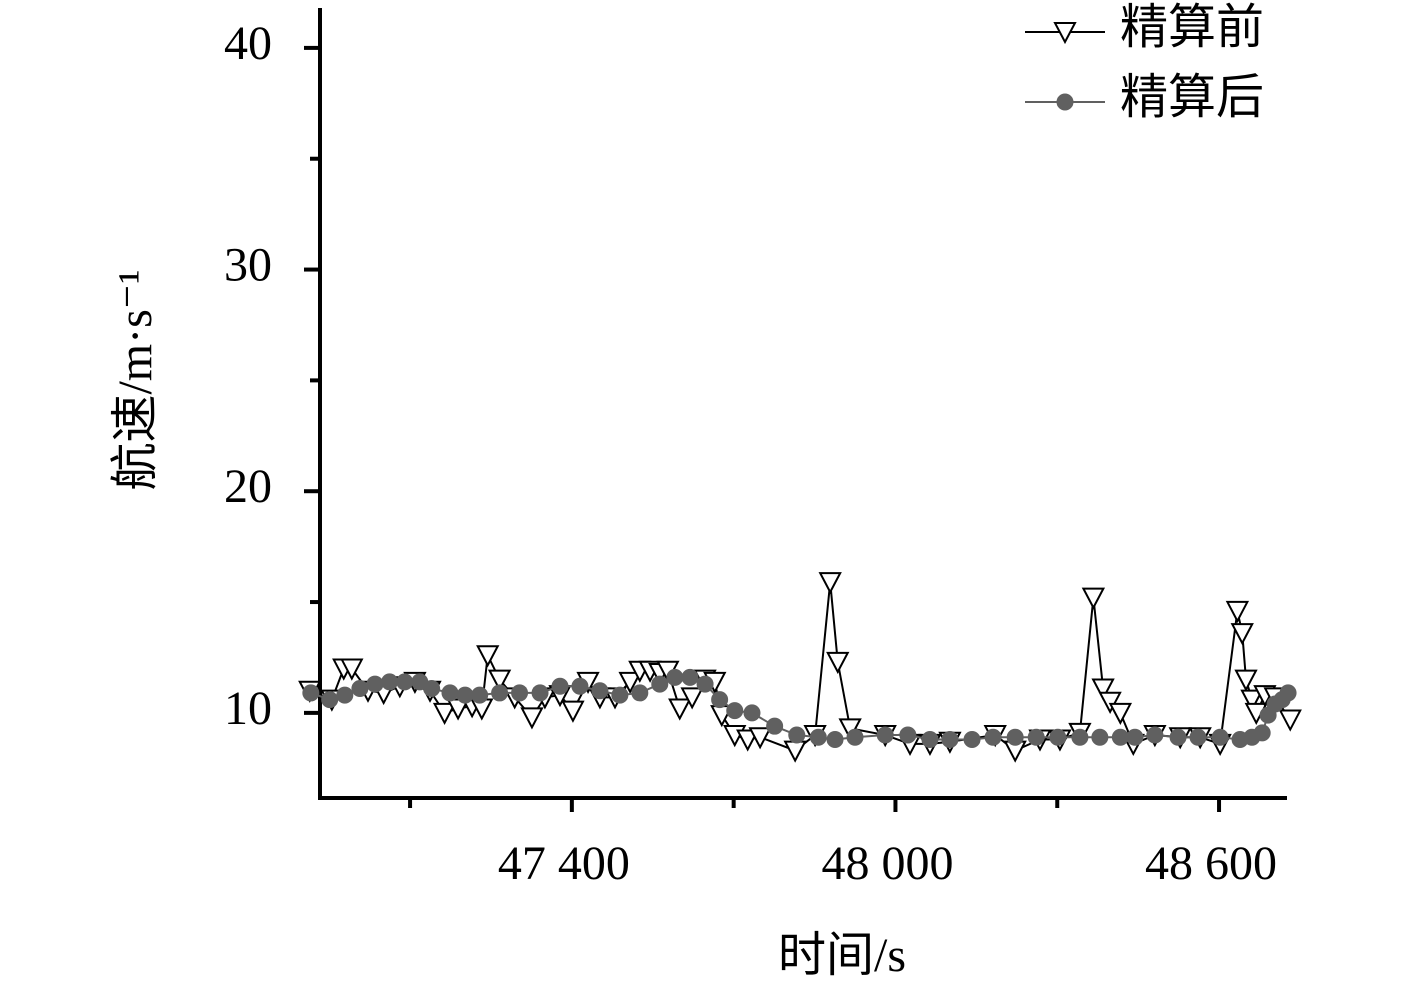 This screenshot has width=1417, height=992. Describe the element at coordinates (1211, 863) in the screenshot. I see `x-tick-label: 48 600` at that location.